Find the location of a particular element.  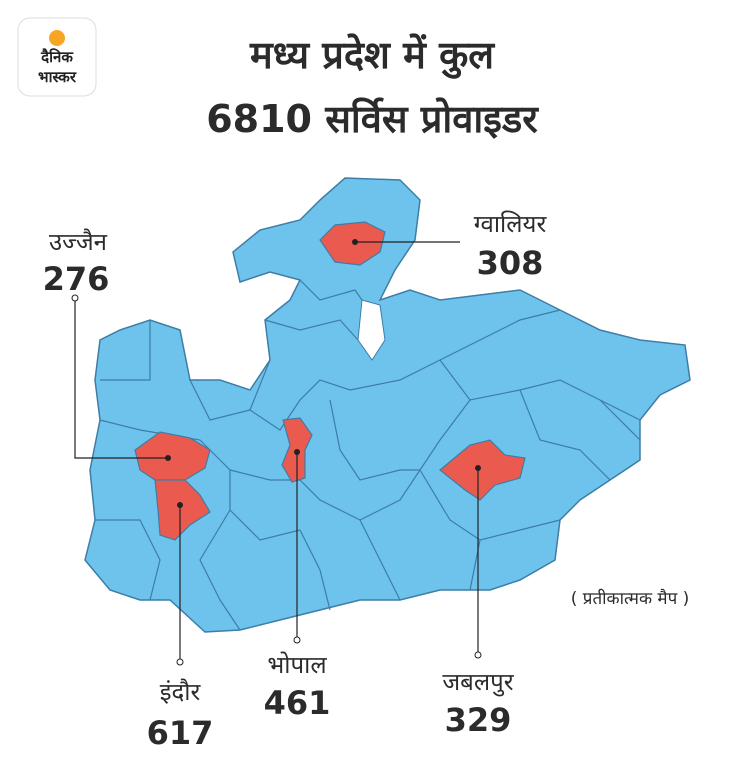

logo: दैनिक भास्कर is located at coordinates (57, 57).